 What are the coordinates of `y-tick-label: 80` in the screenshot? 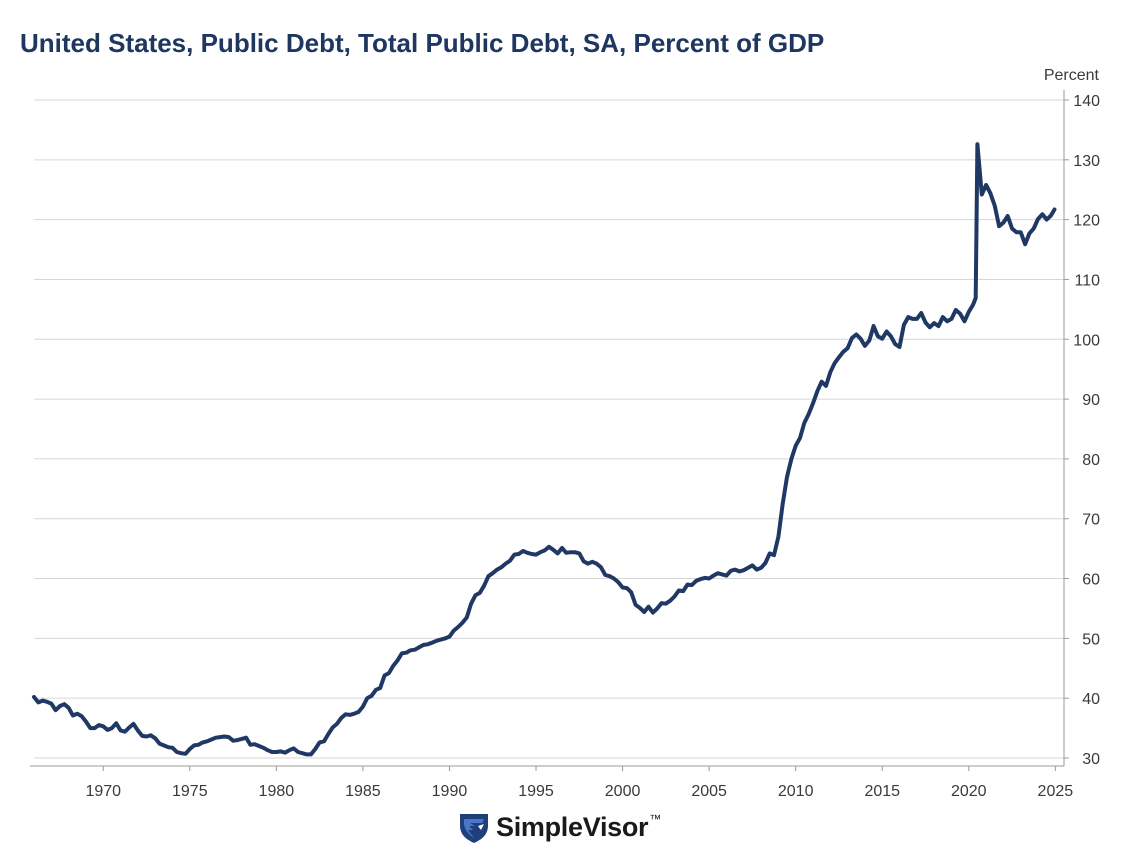 It's located at (1091, 460).